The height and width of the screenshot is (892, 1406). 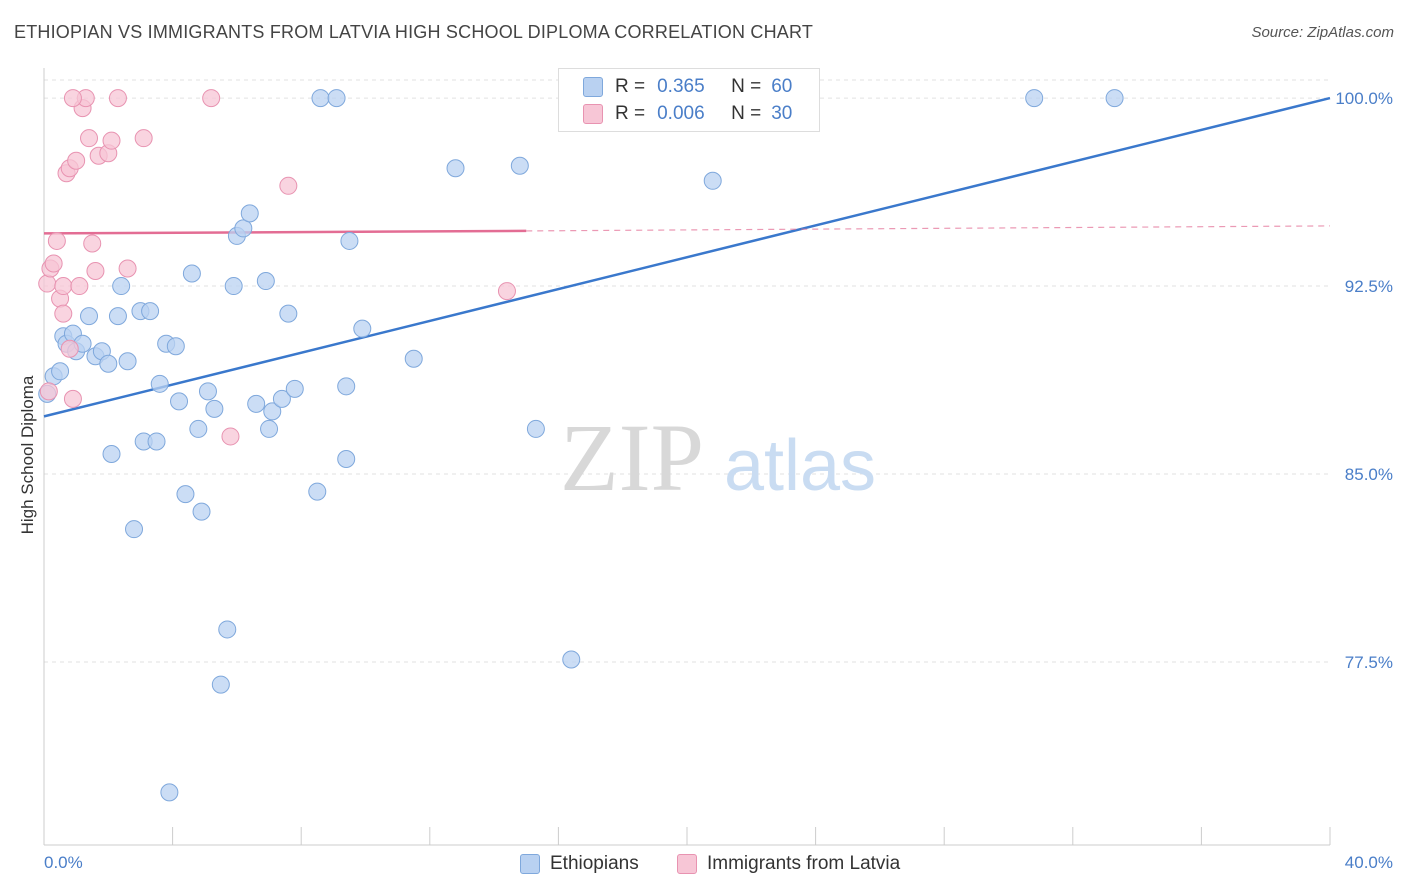 I want to click on bottom-legend-ethiopians: Ethiopians, so click(x=579, y=864).